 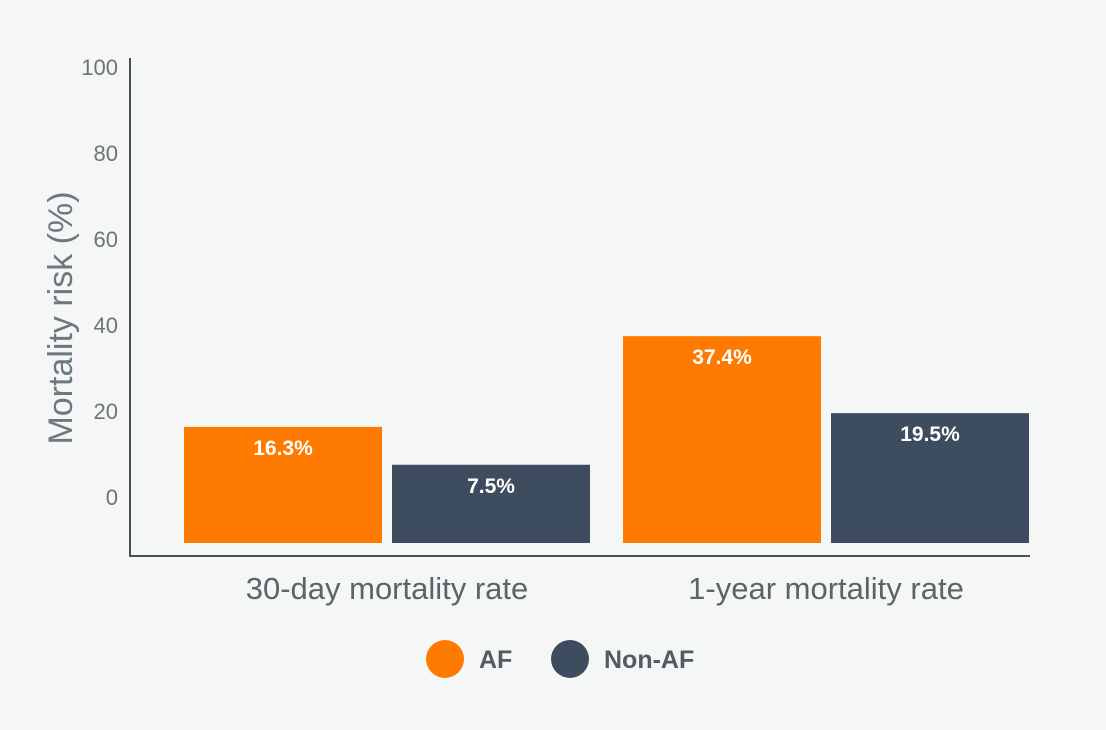 I want to click on y-tick-label: 20, so click(x=106, y=411).